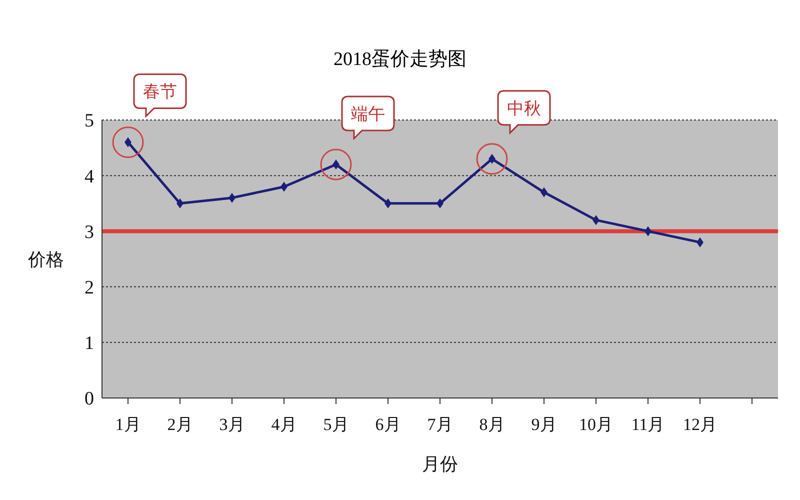  Describe the element at coordinates (89, 343) in the screenshot. I see `y-tick-label: 1` at that location.